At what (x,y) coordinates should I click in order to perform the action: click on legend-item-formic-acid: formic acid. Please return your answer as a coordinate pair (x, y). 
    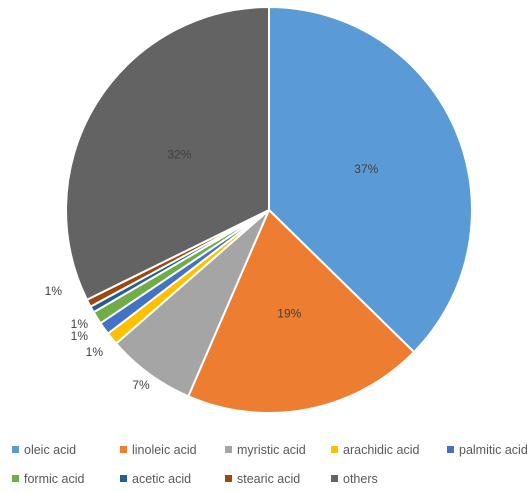
    Looking at the image, I should click on (48, 479).